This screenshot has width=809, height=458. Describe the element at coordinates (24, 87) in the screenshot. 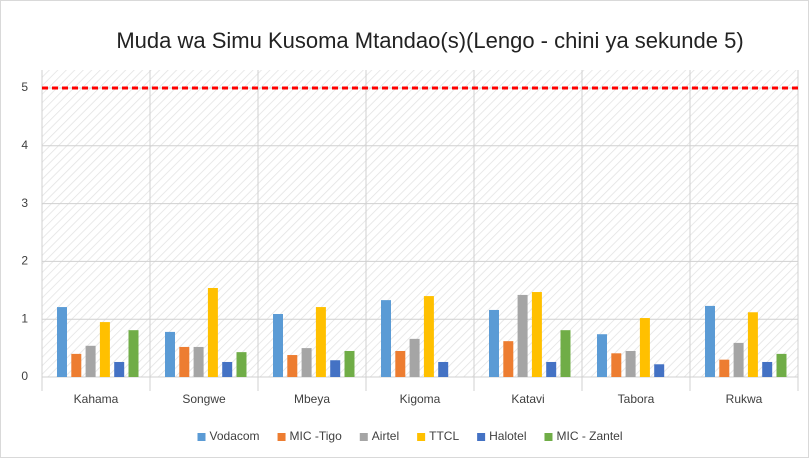

I see `y-tick-label: 5` at that location.